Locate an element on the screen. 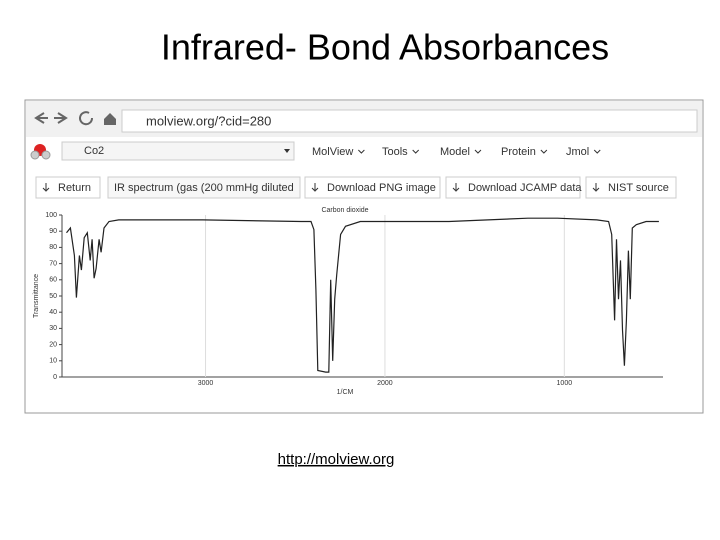 Image resolution: width=720 pixels, height=540 pixels. address-bar is located at coordinates (409, 121).